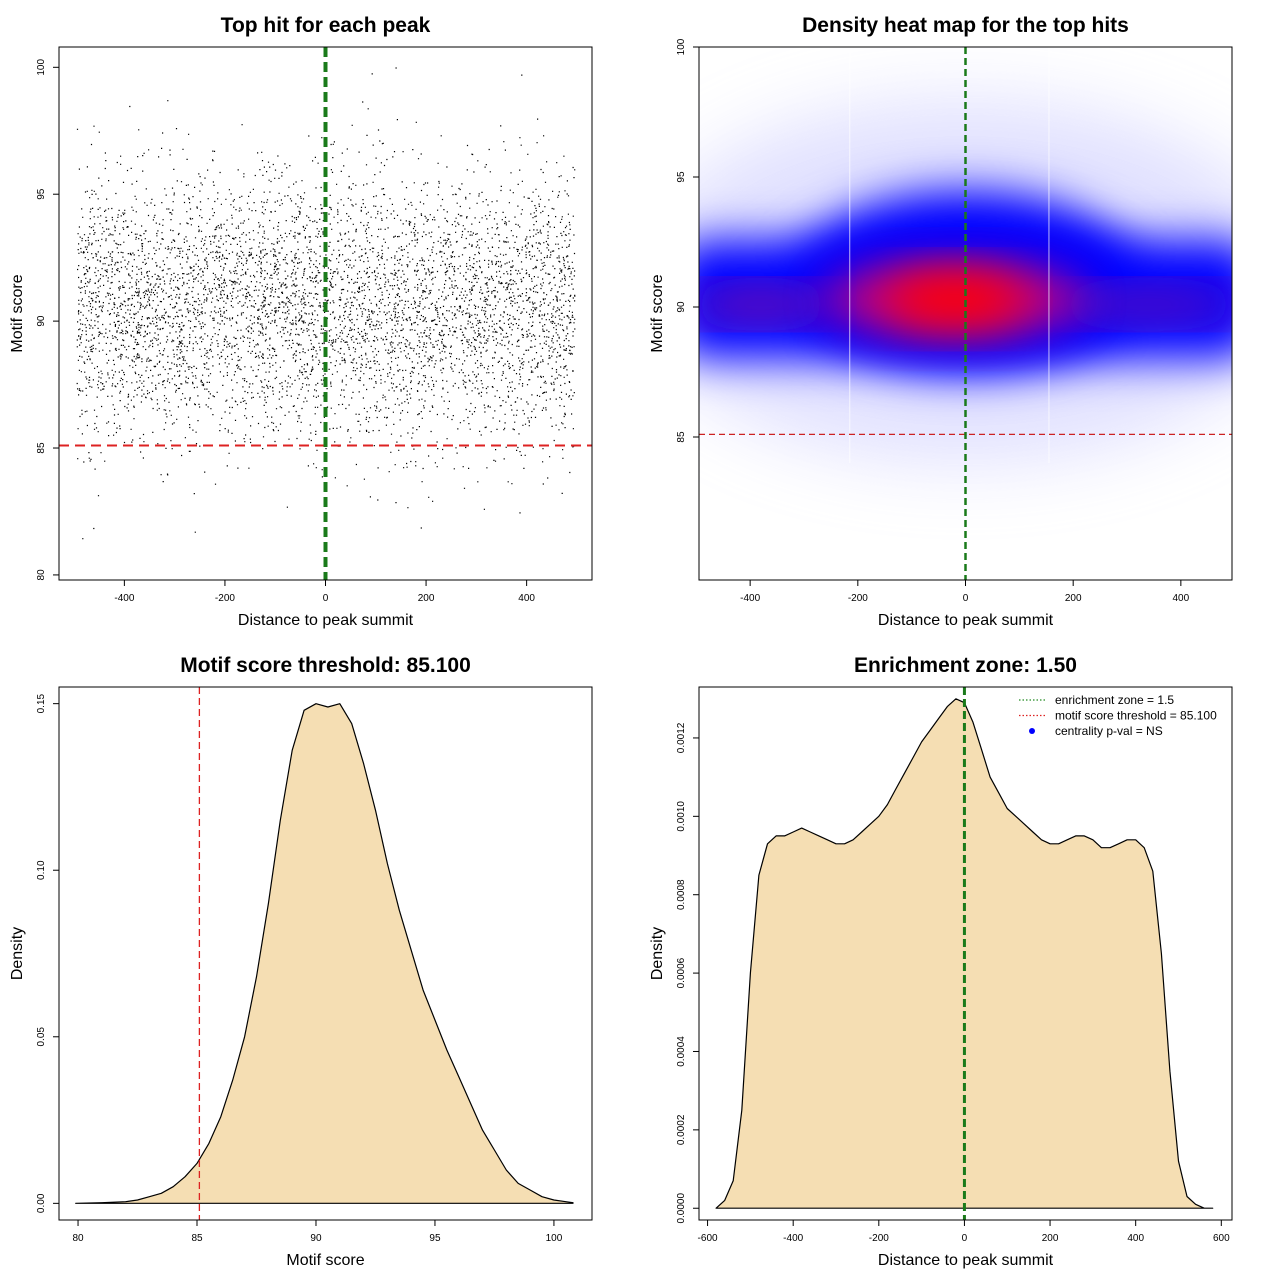 This screenshot has width=1280, height=1280. Describe the element at coordinates (41, 67) in the screenshot. I see `scatter-y-tick-label: 100` at that location.